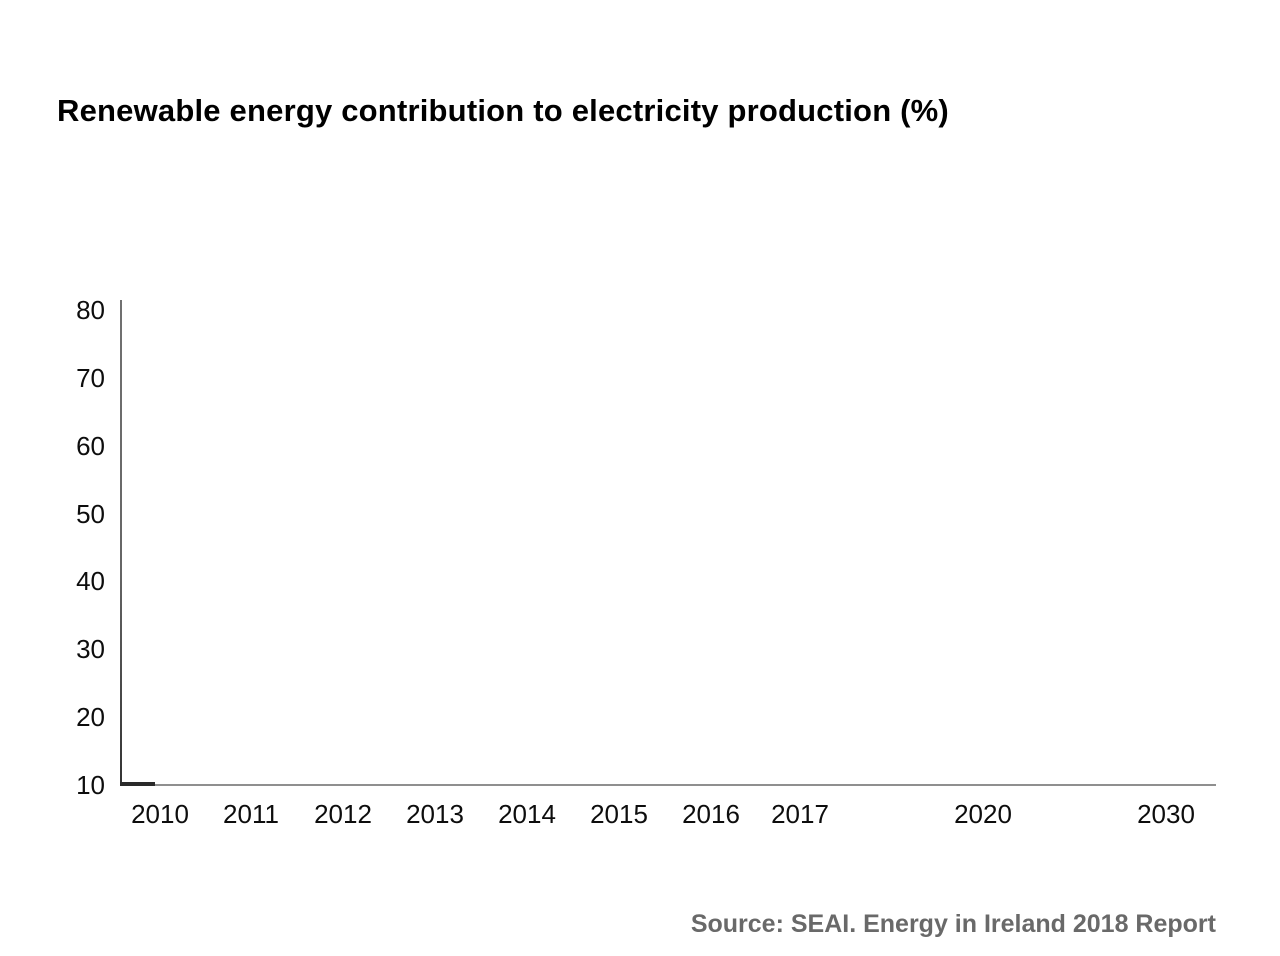 This screenshot has height=956, width=1280. What do you see at coordinates (90, 378) in the screenshot?
I see `y-tick-label: 70` at bounding box center [90, 378].